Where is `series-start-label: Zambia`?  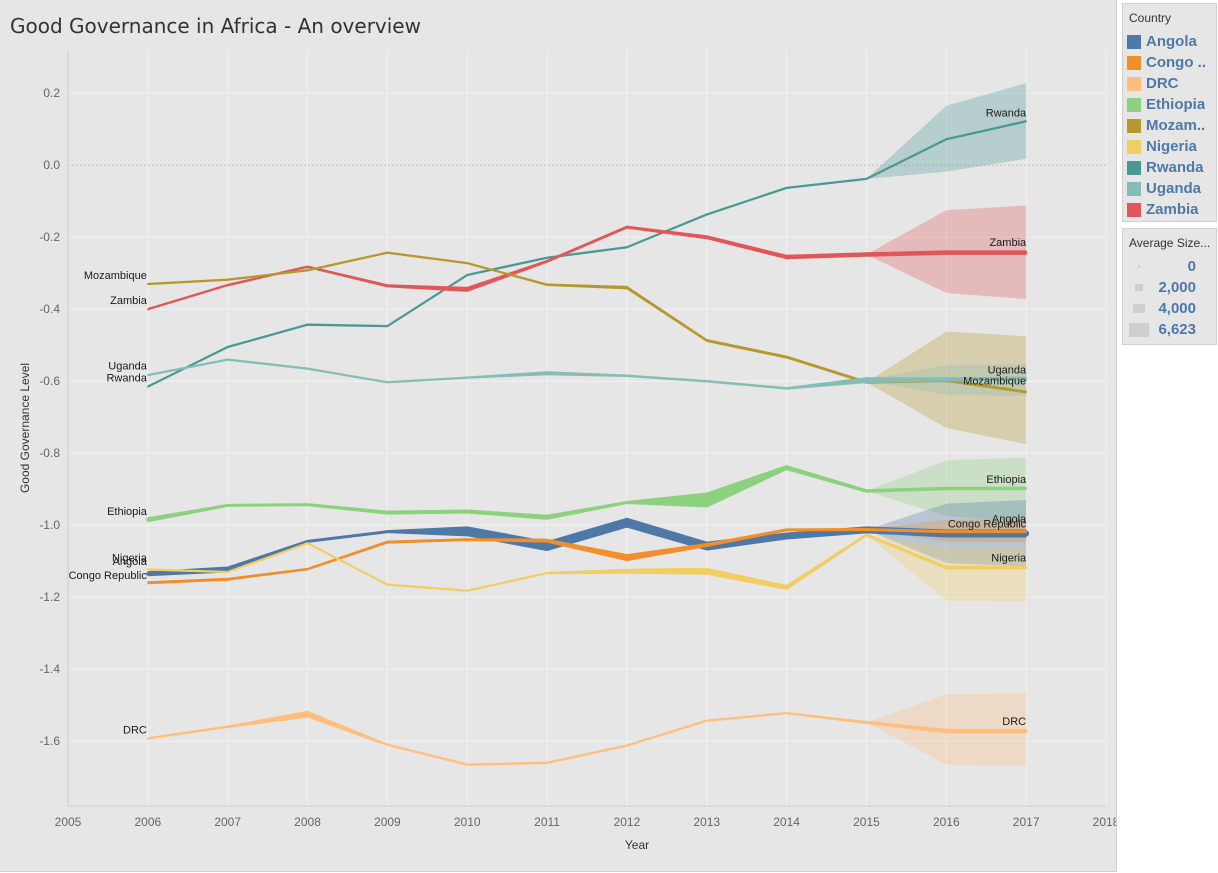
series-start-label: Zambia is located at coordinates (129, 301).